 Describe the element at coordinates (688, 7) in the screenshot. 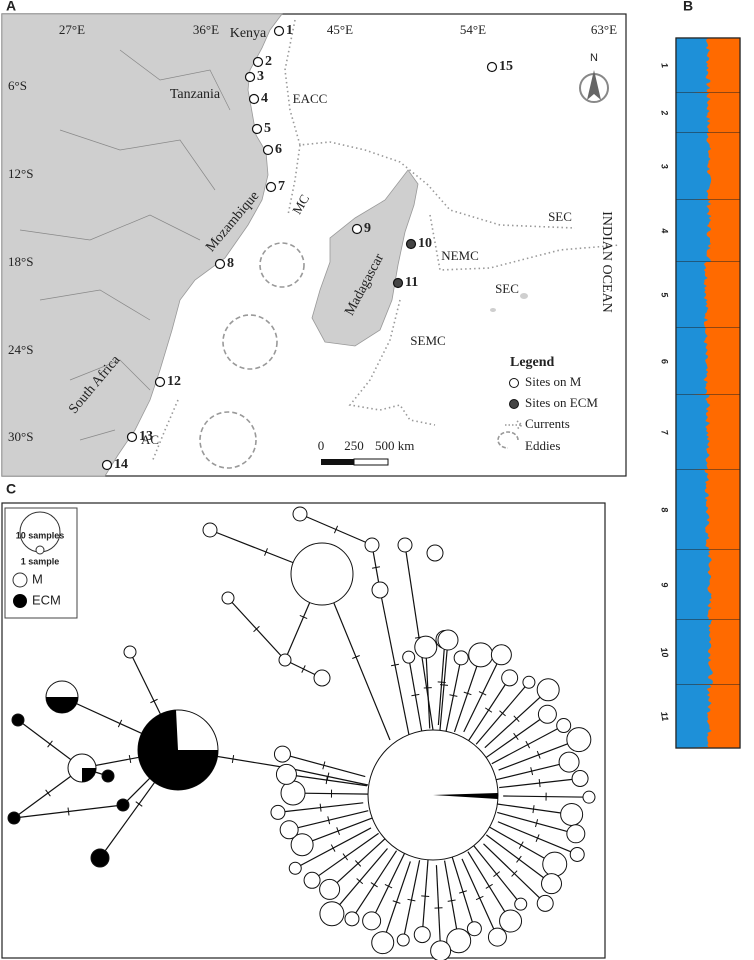

I see `panel-label: B` at that location.